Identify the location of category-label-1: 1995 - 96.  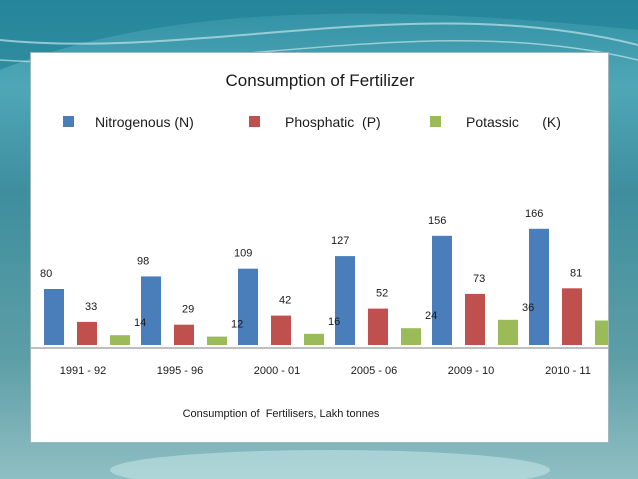
(180, 371).